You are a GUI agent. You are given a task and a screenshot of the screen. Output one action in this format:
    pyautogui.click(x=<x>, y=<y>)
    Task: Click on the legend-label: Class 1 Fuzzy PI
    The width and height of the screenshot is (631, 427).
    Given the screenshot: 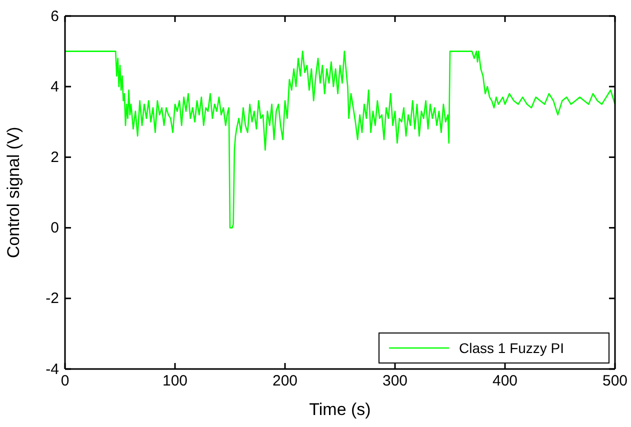 What is the action you would take?
    pyautogui.click(x=511, y=348)
    